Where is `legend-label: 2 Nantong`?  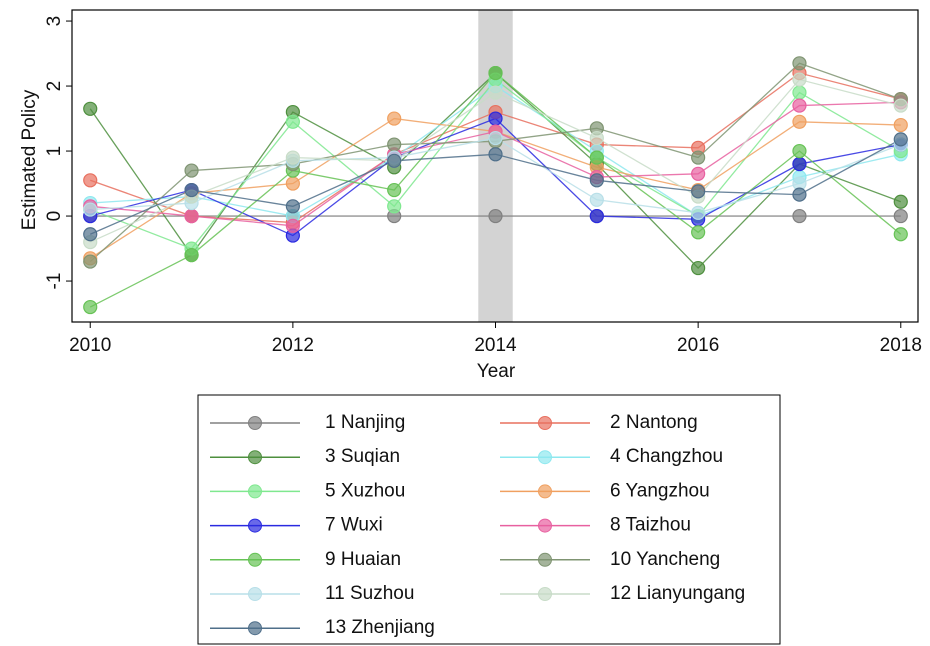 legend-label: 2 Nantong is located at coordinates (654, 422).